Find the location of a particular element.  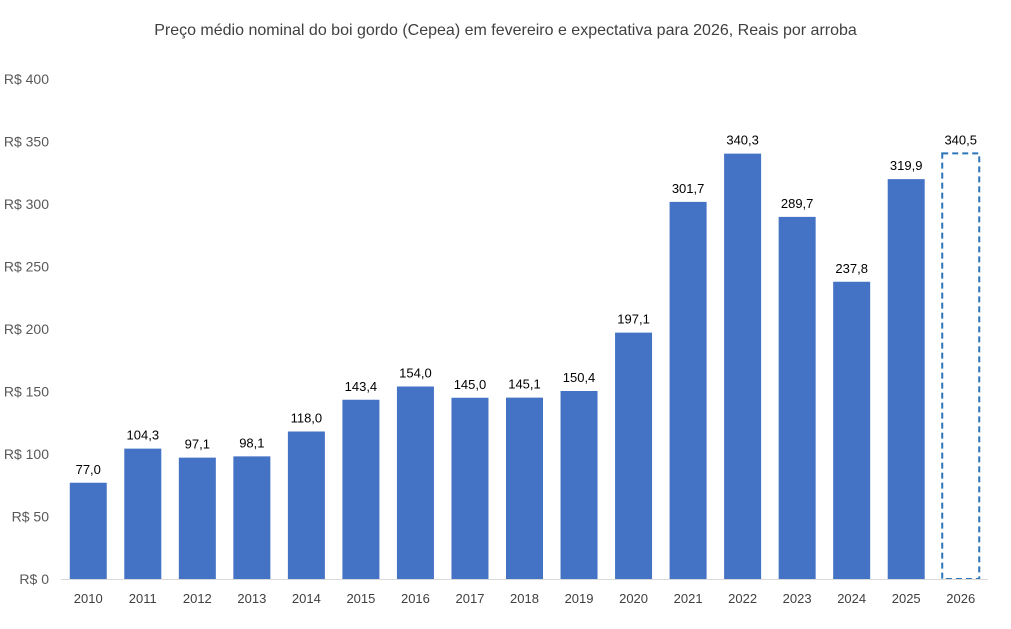

data-label: 154,0 is located at coordinates (415, 373).